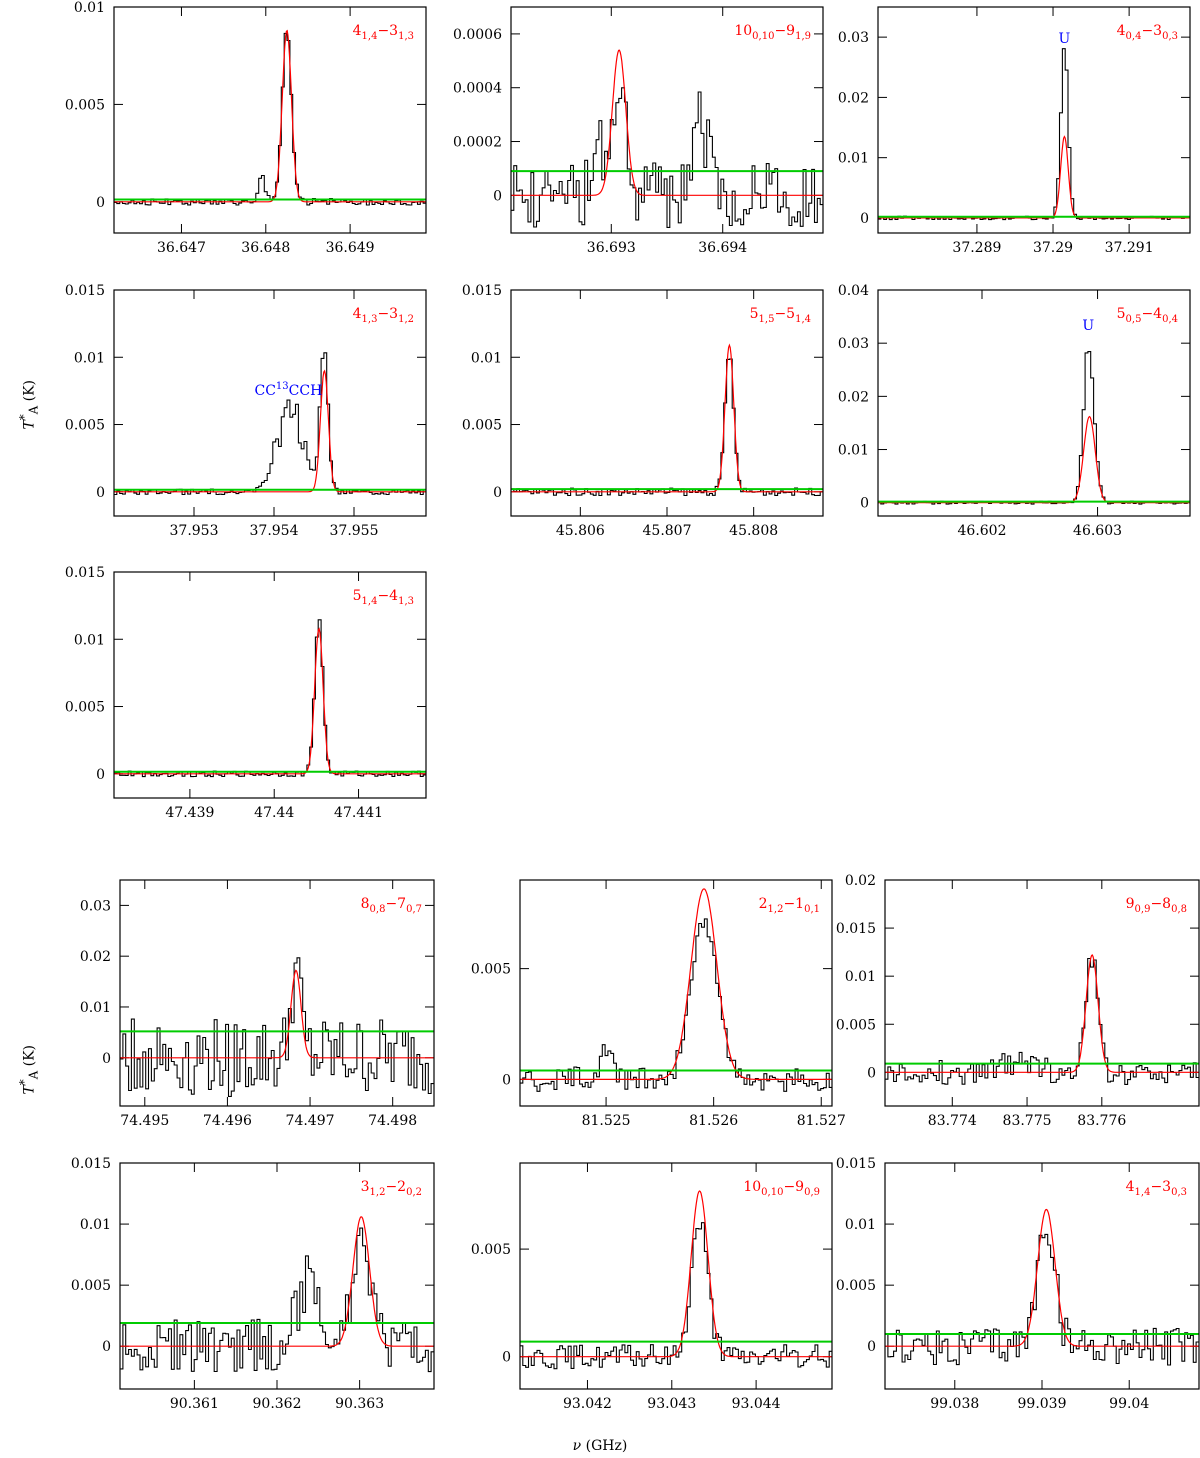 The image size is (1200, 1458). What do you see at coordinates (658, 1004) in the screenshot?
I see `spectrum-panel-9: 81.525 81.526 81.527 0 0.005 21,2−10,1` at bounding box center [658, 1004].